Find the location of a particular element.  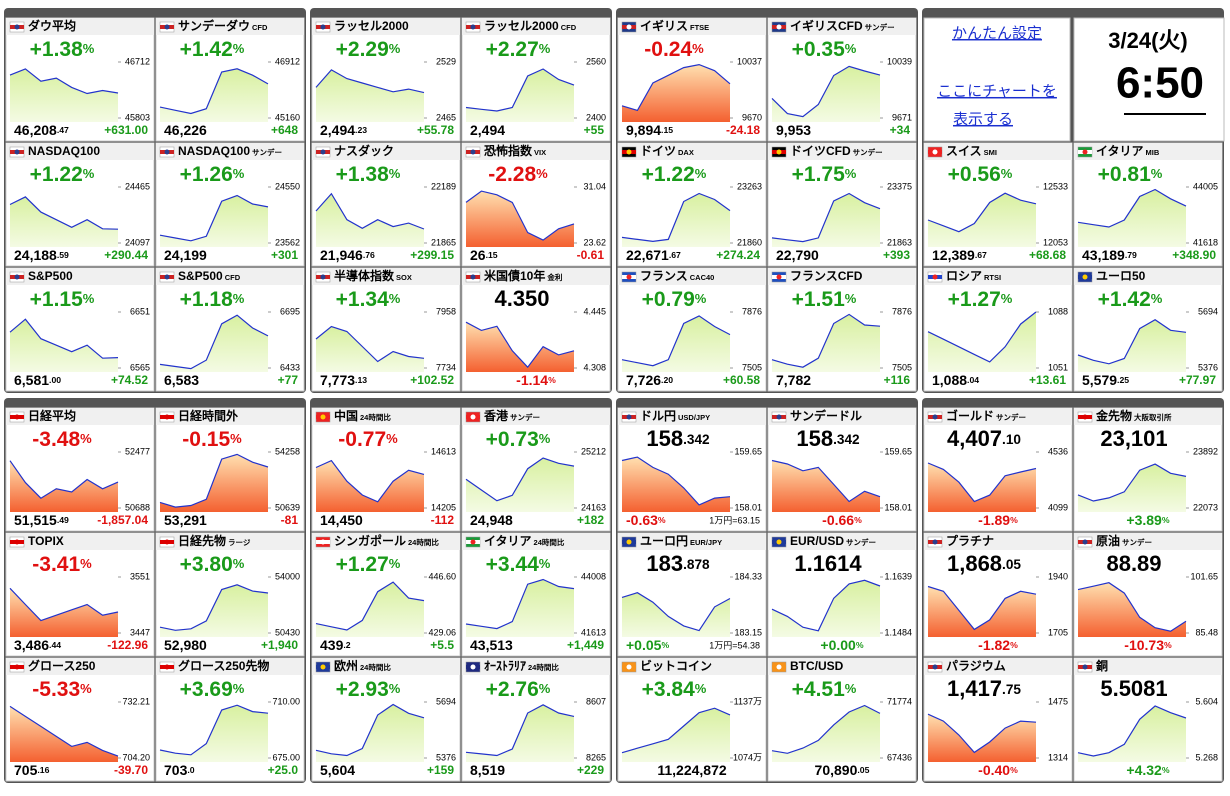

tile-foot: 9,953 is located at coordinates (793, 130).